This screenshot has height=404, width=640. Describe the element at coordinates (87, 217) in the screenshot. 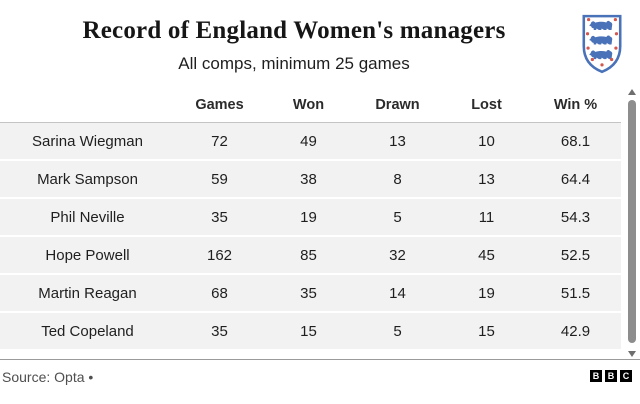

I see `manager-name-cell: Phil Neville` at that location.